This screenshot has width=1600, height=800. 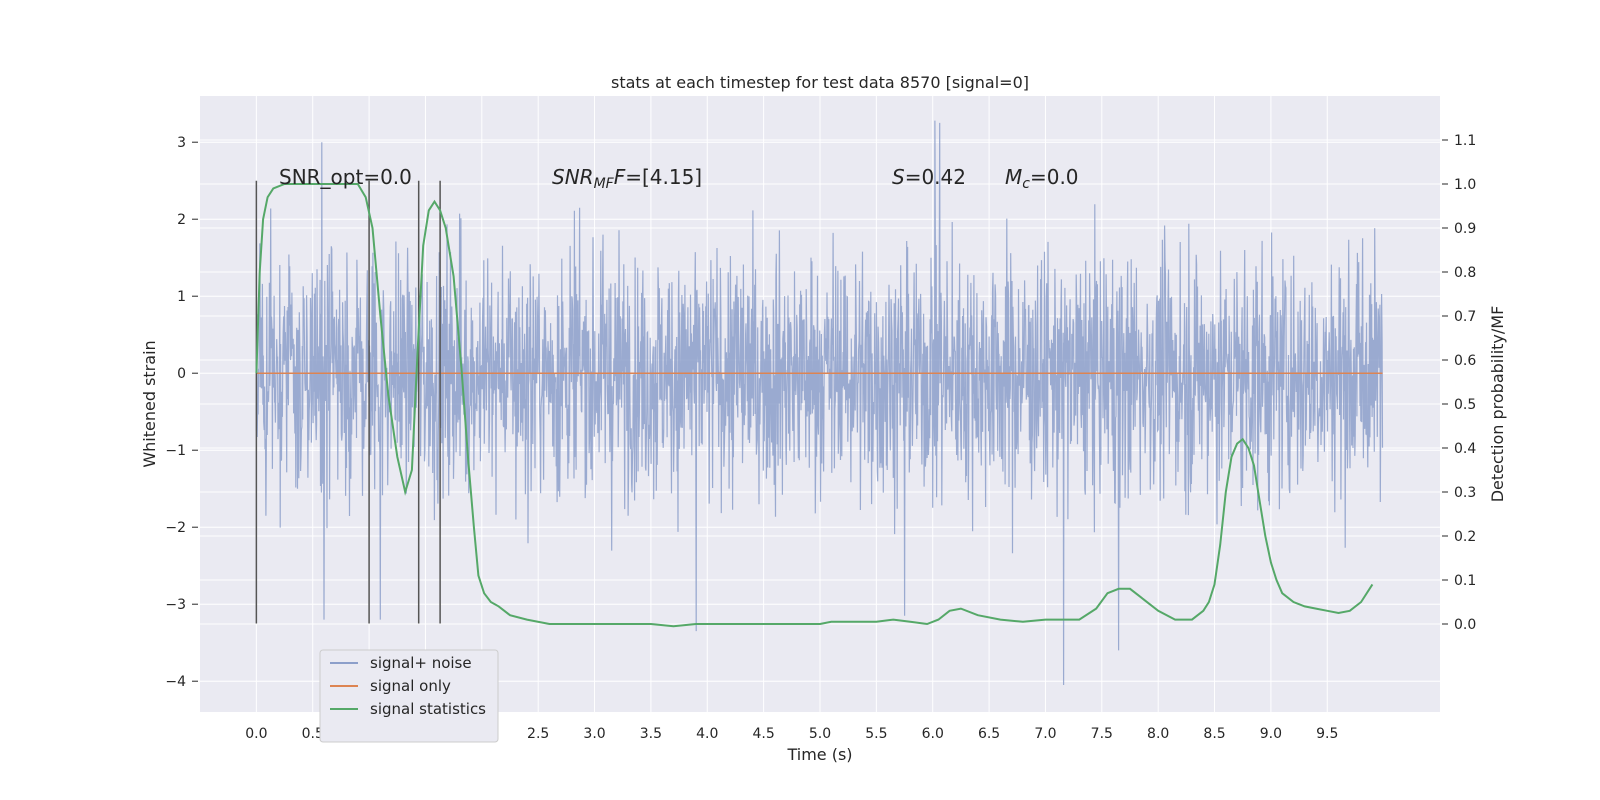 I want to click on x-axis-label: Time (s), so click(x=819, y=754).